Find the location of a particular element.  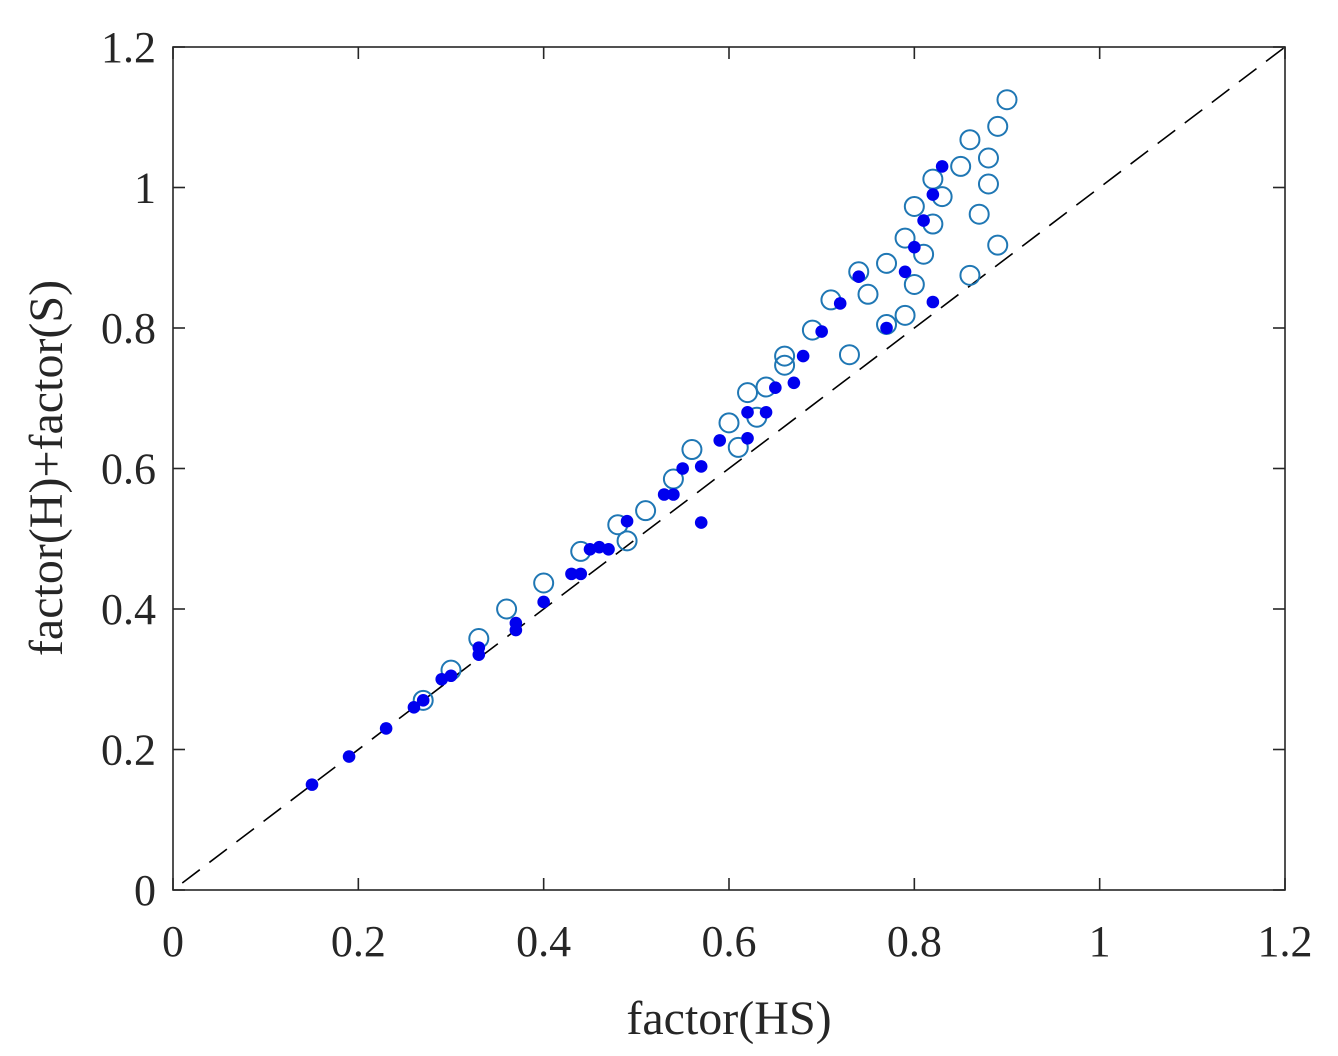

y-tick-label: 0.6 is located at coordinates (128, 469).